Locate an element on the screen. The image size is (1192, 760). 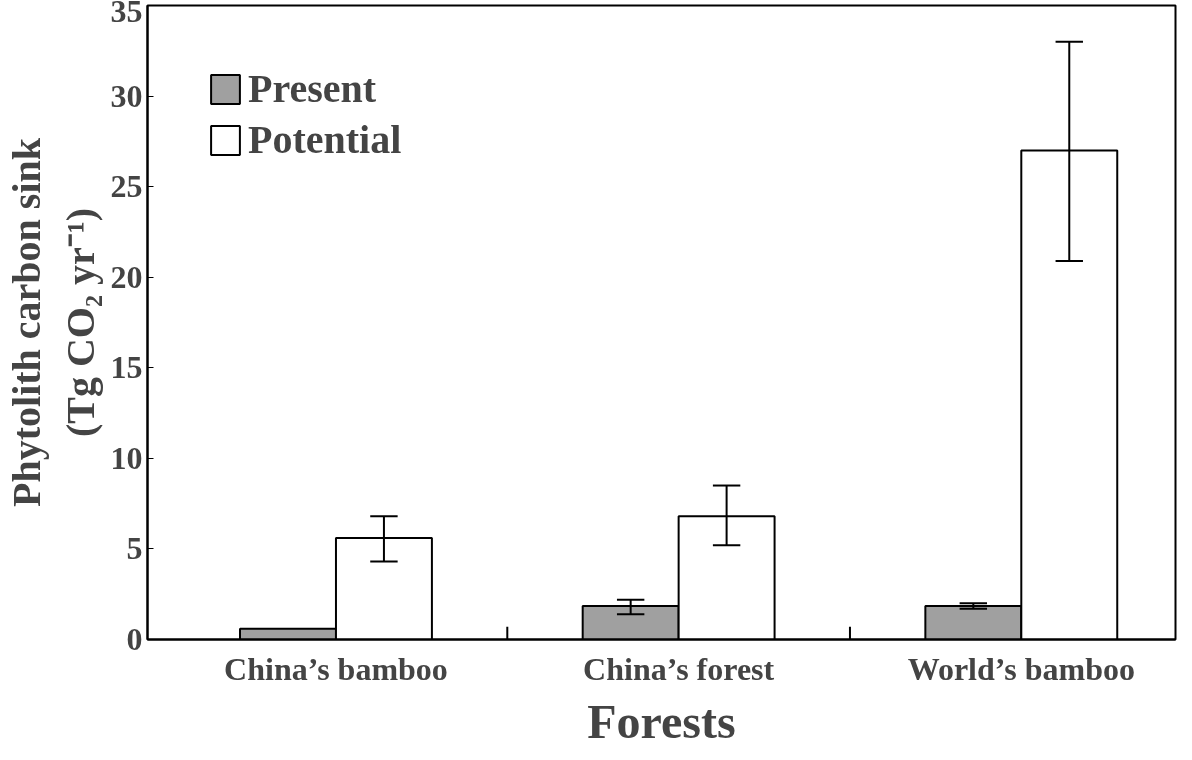
y-tick-label: 0 is located at coordinates (134, 639).